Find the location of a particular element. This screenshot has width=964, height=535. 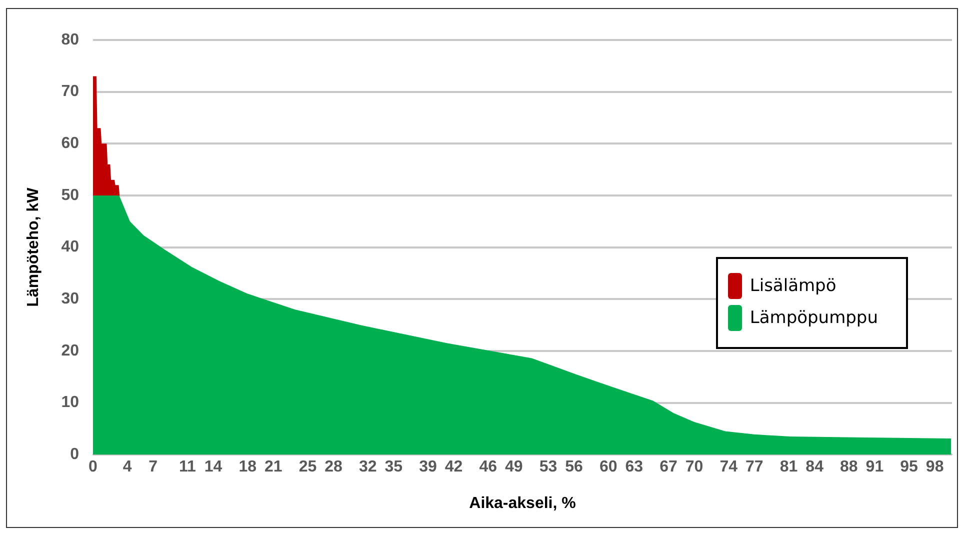

x-tick-label: 84 is located at coordinates (815, 467).